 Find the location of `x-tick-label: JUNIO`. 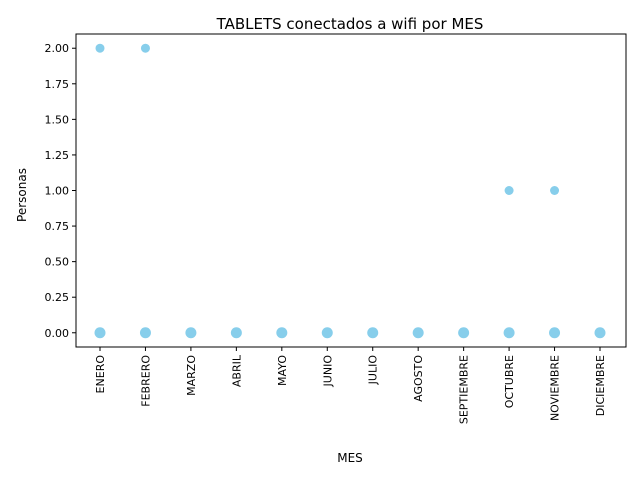

x-tick-label: JUNIO is located at coordinates (327, 371).